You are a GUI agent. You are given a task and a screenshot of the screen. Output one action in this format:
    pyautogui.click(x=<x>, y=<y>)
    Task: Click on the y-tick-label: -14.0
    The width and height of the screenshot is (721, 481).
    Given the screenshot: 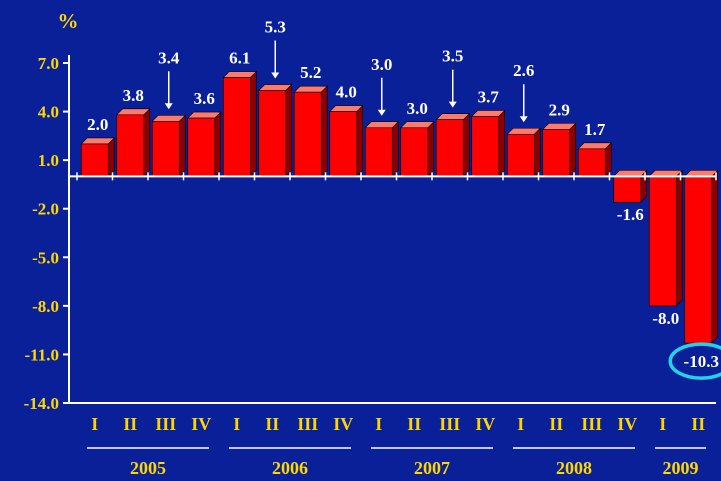 What is the action you would take?
    pyautogui.click(x=41, y=403)
    